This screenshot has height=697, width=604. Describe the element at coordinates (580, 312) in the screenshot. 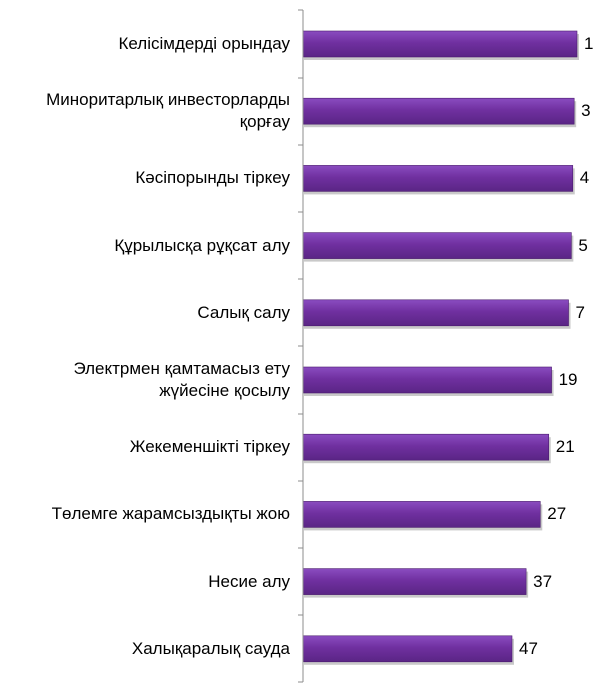

I see `data-label: 7` at that location.